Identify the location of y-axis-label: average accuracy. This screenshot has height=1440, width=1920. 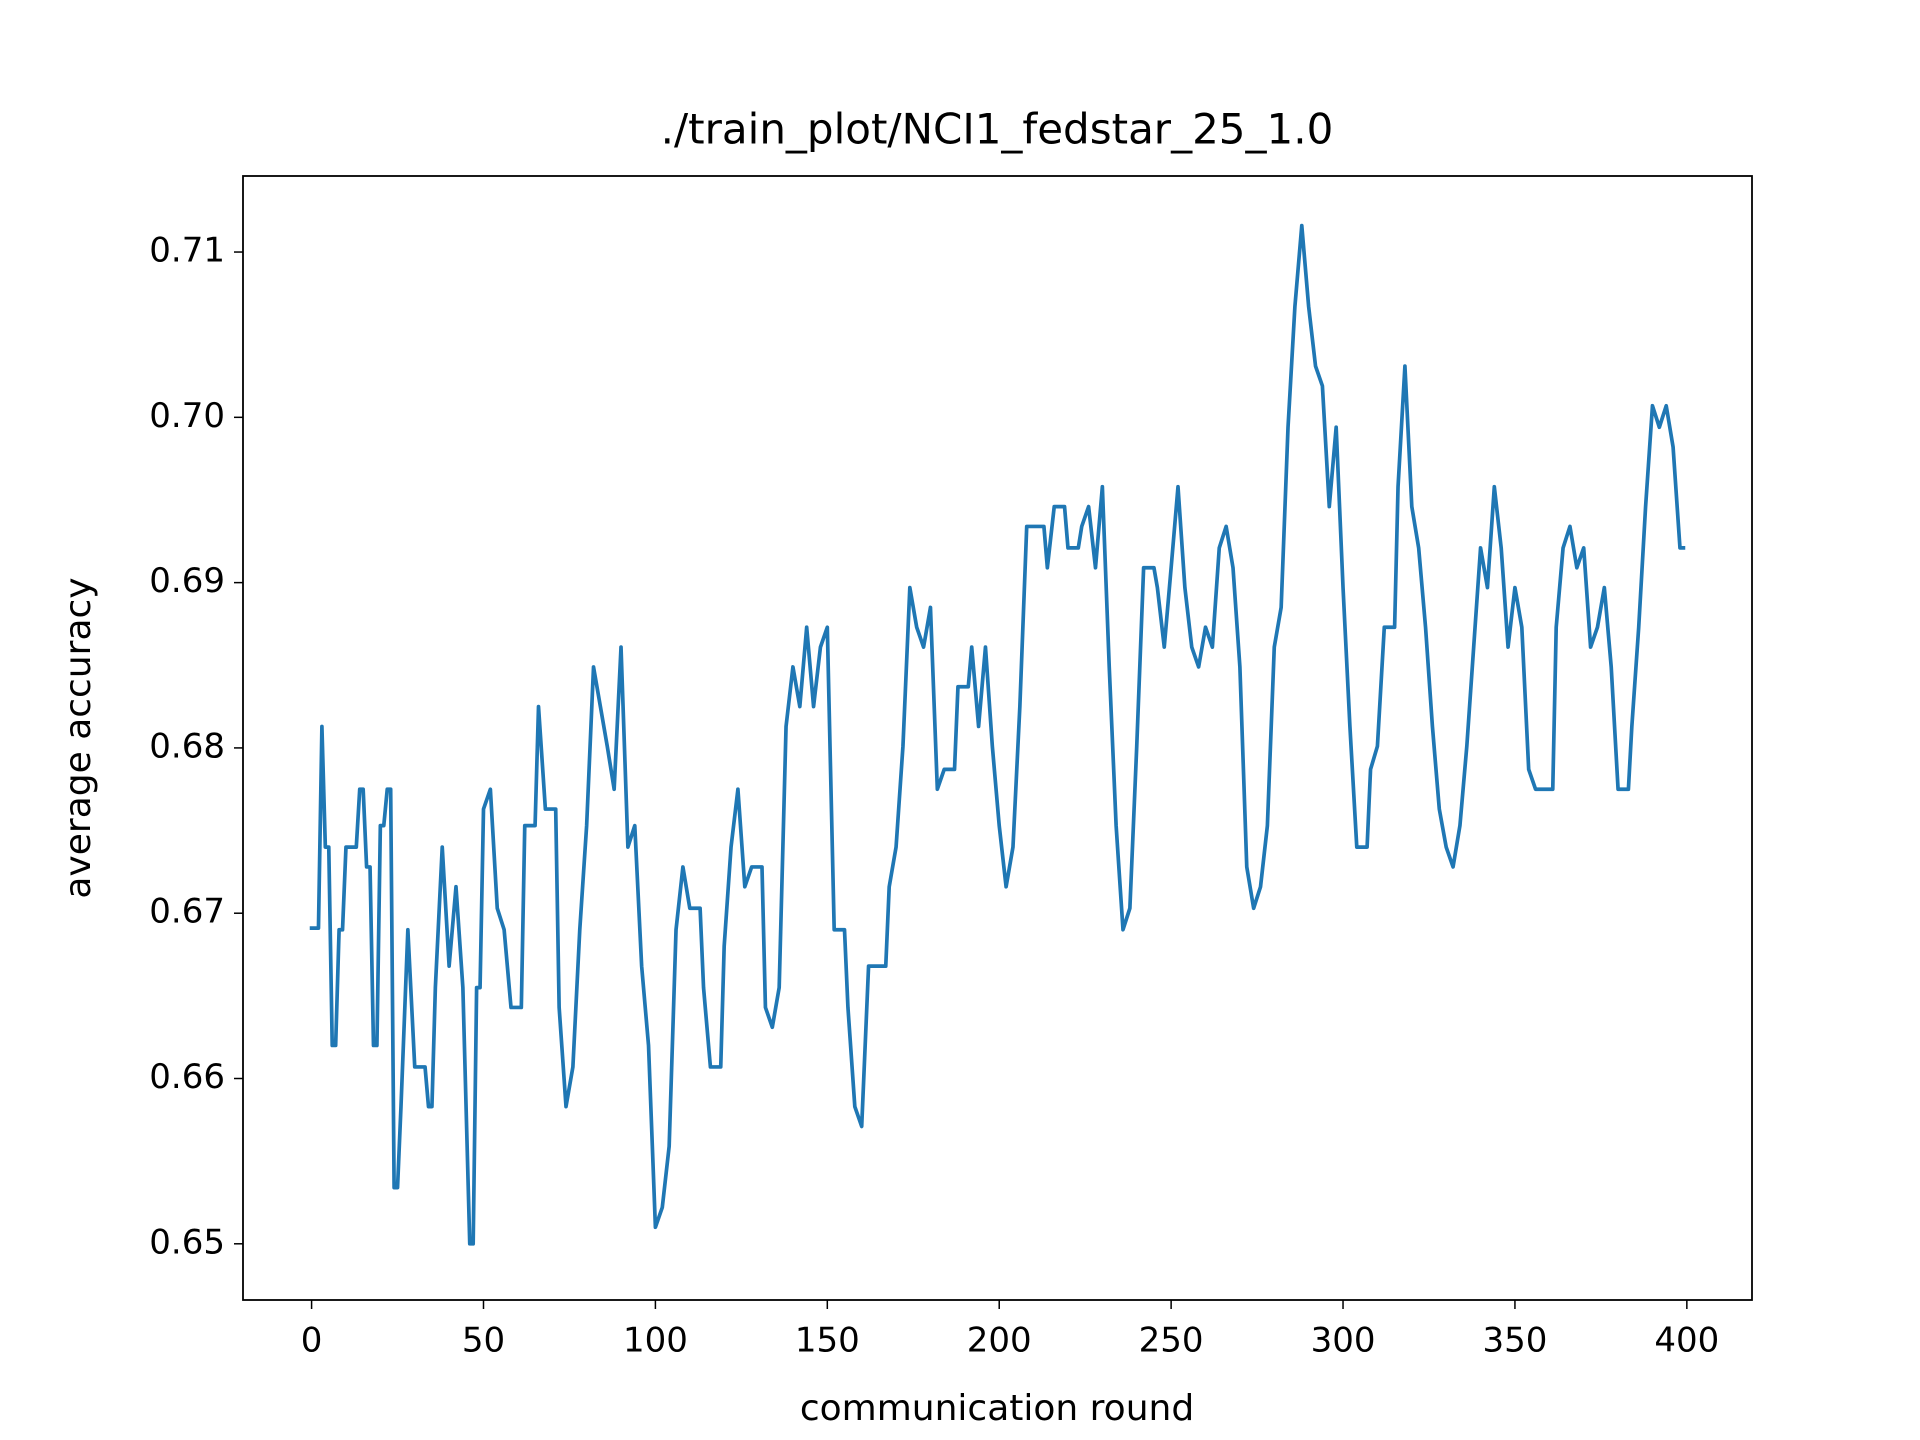
(78, 737).